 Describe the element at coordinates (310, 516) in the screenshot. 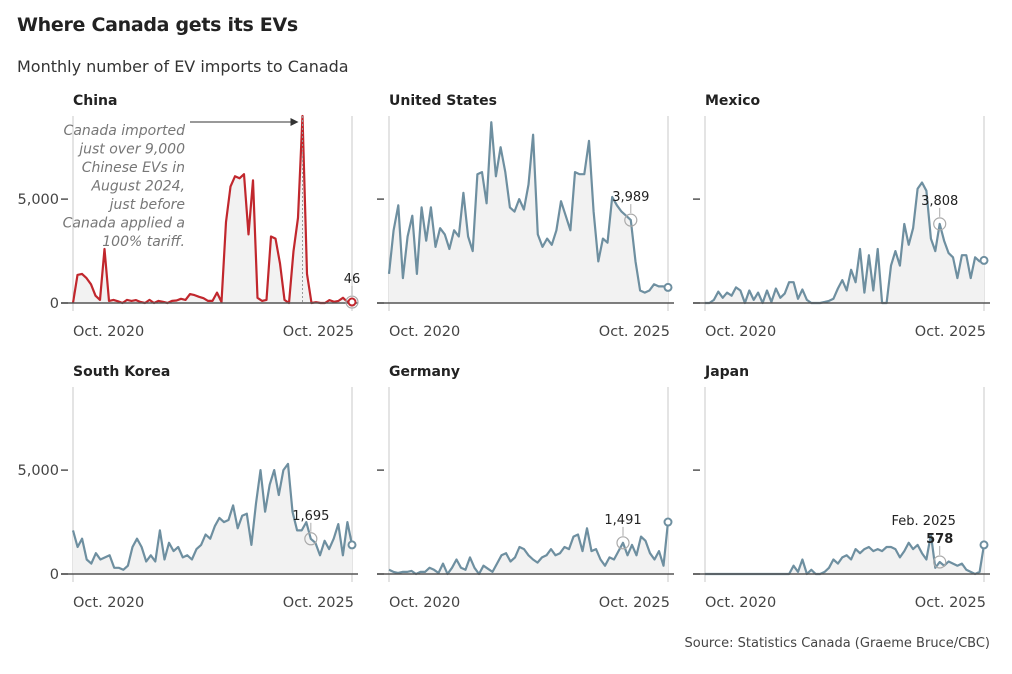

I see `value-label: 1,695` at that location.